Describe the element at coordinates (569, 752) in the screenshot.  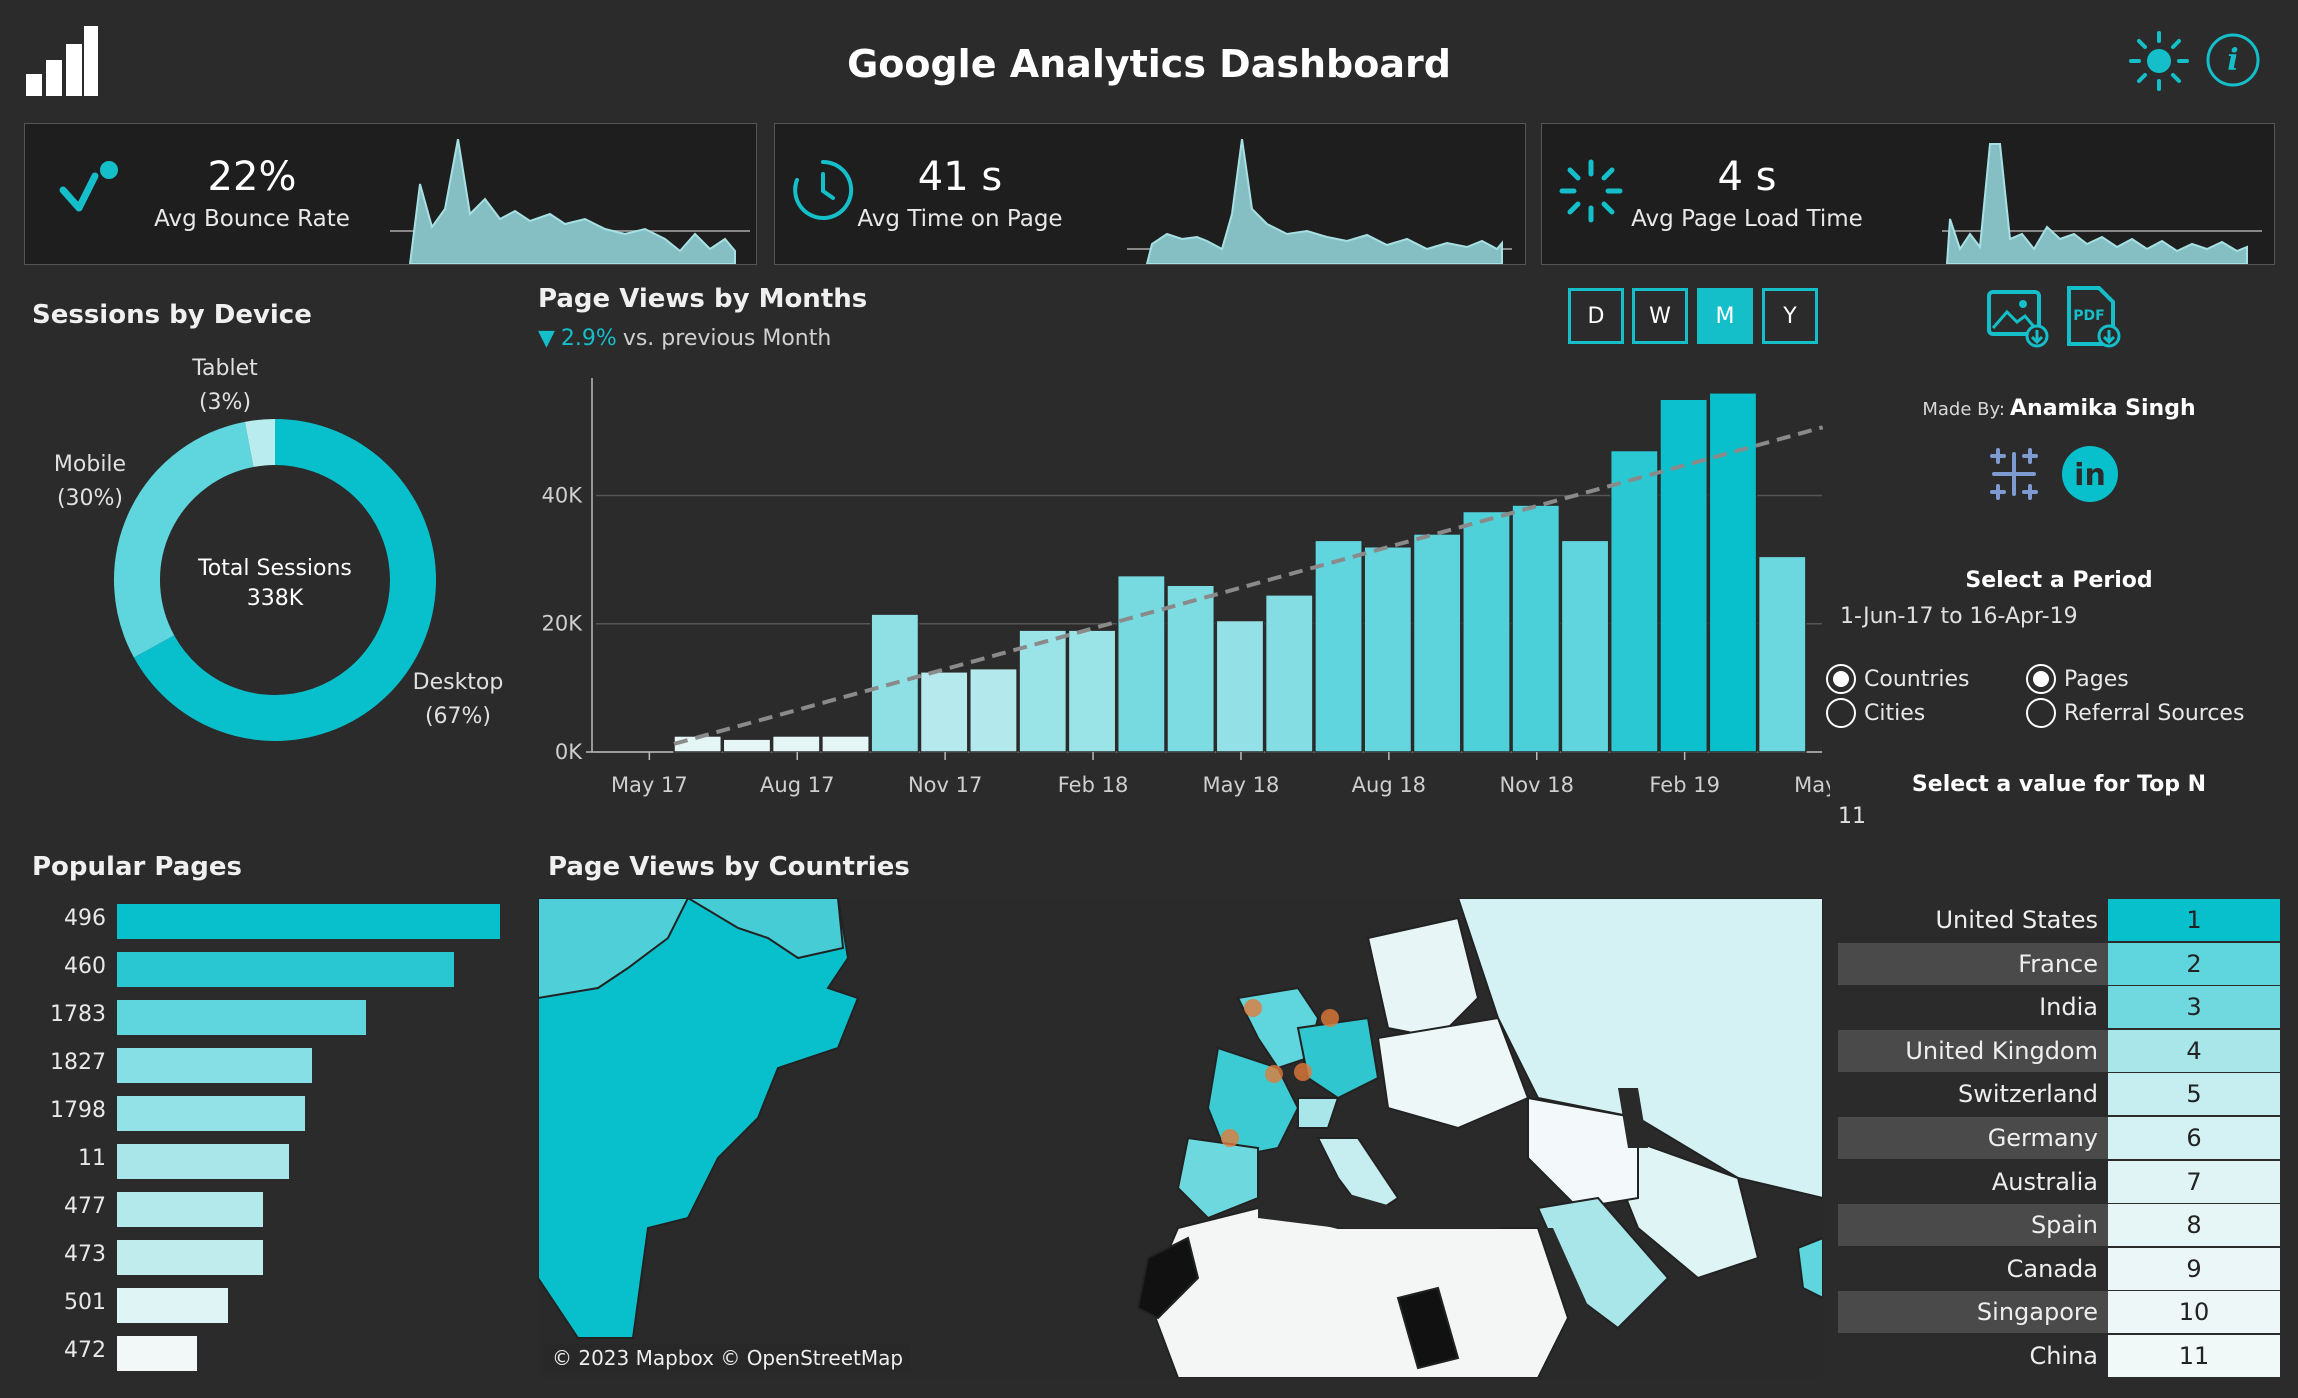
I see `y-tick-label: 0K` at that location.